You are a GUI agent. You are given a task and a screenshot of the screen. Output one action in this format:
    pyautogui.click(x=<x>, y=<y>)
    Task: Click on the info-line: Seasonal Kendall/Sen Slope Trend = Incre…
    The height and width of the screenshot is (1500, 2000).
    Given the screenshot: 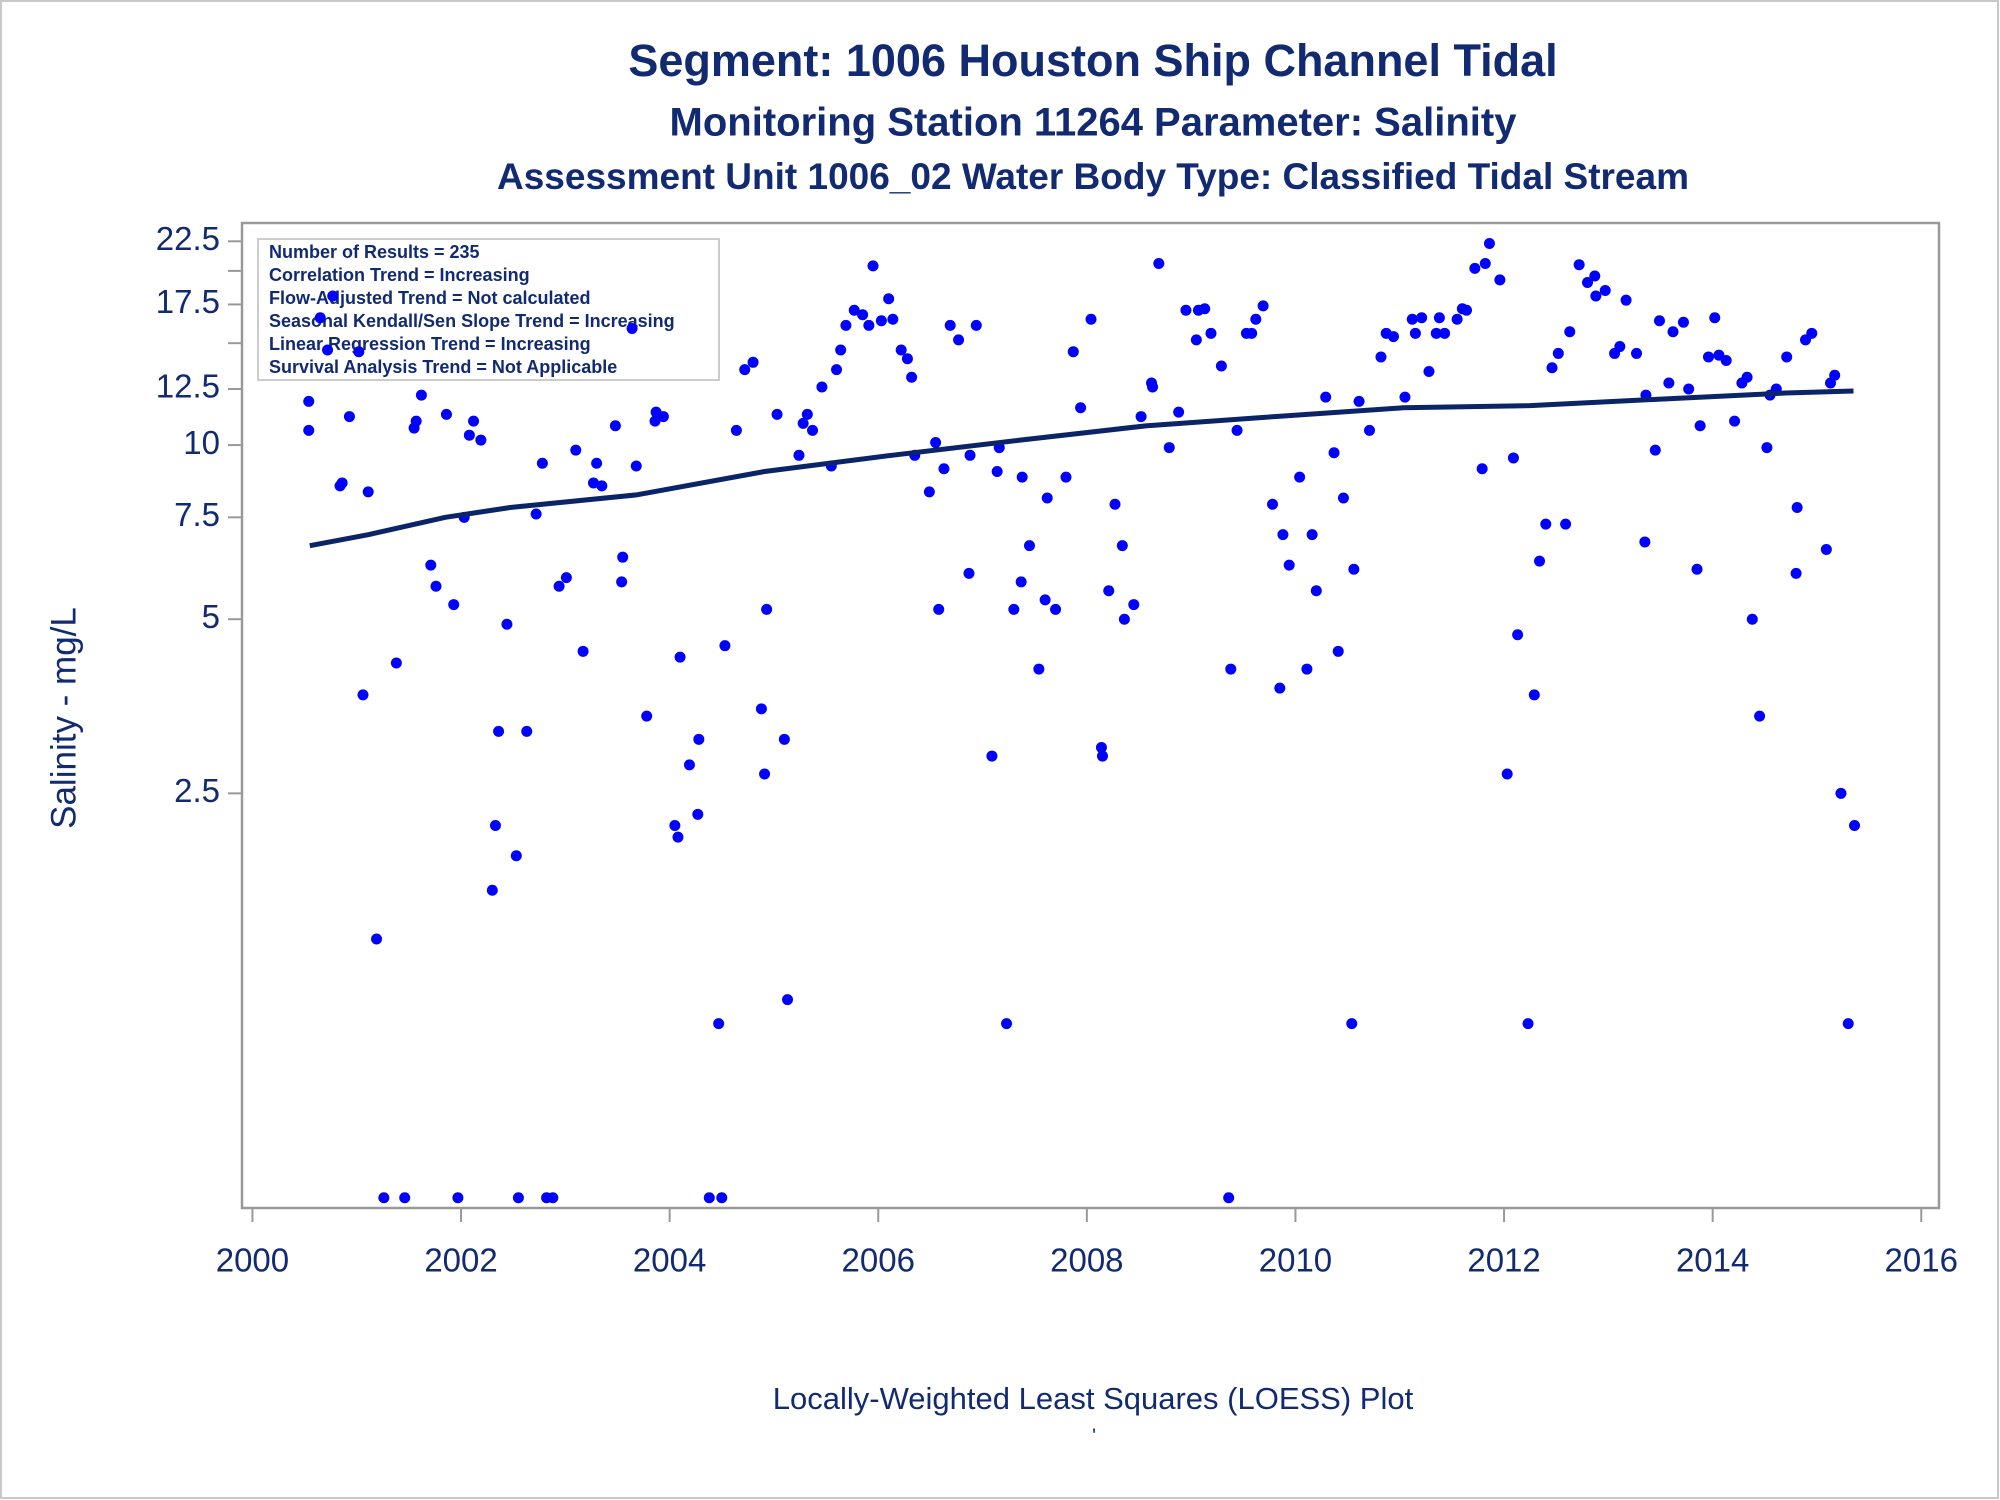 What is the action you would take?
    pyautogui.click(x=472, y=321)
    